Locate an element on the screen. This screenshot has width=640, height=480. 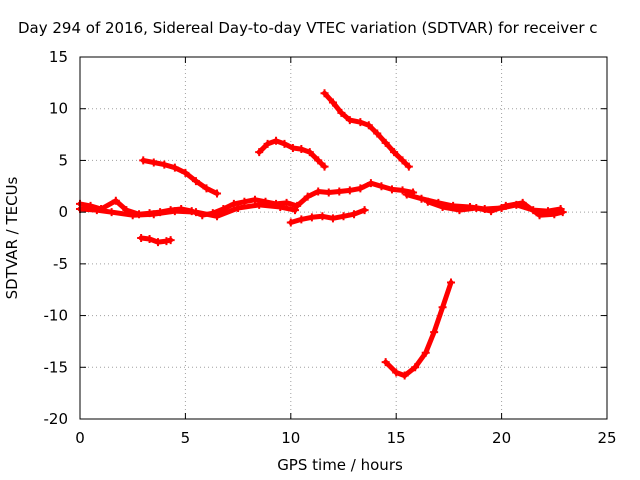
x-tick-label: 10 is located at coordinates (290, 438).